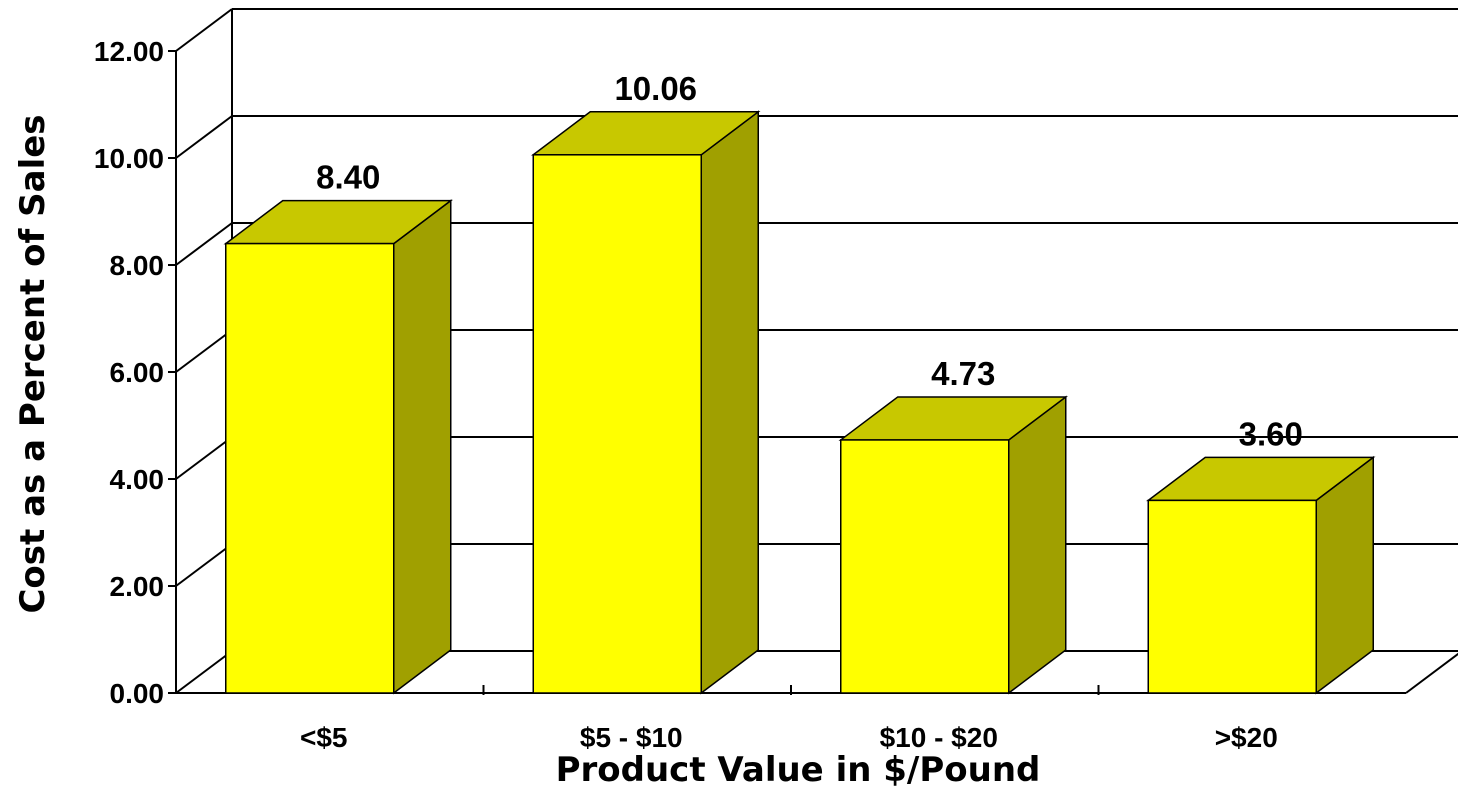 The image size is (1458, 786). Describe the element at coordinates (129, 158) in the screenshot. I see `y-tick-label: 10.00` at that location.